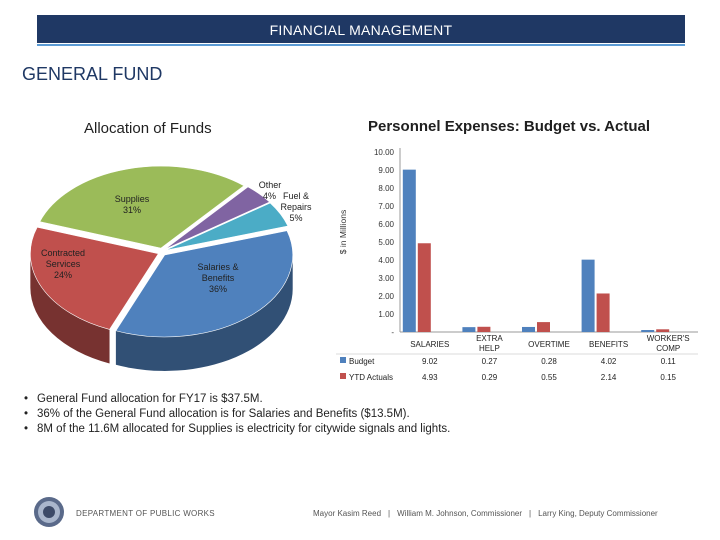 This screenshot has height=540, width=720. Describe the element at coordinates (63, 264) in the screenshot. I see `pie-slice-label: Contracted Services 24%` at that location.